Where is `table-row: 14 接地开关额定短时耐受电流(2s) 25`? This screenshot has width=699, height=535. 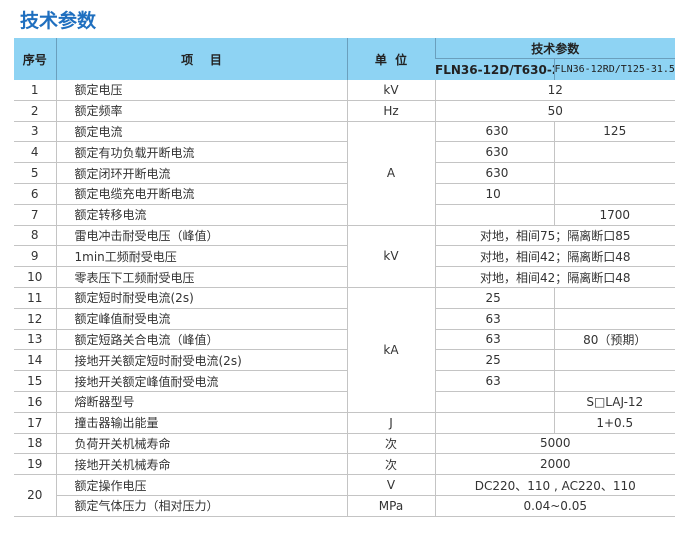 table-row: 14 接地开关额定短时耐受电流(2s) 25 is located at coordinates (345, 360).